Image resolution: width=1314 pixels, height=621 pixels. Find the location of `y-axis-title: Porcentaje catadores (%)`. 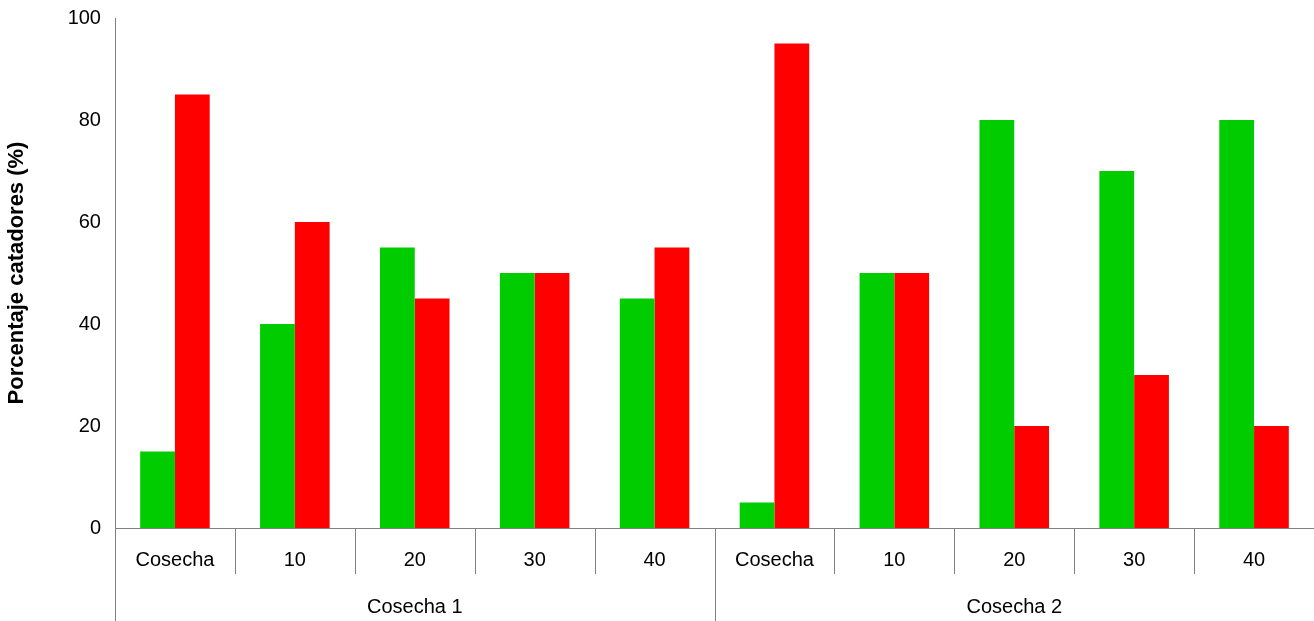

y-axis-title: Porcentaje catadores (%) is located at coordinates (16, 273).